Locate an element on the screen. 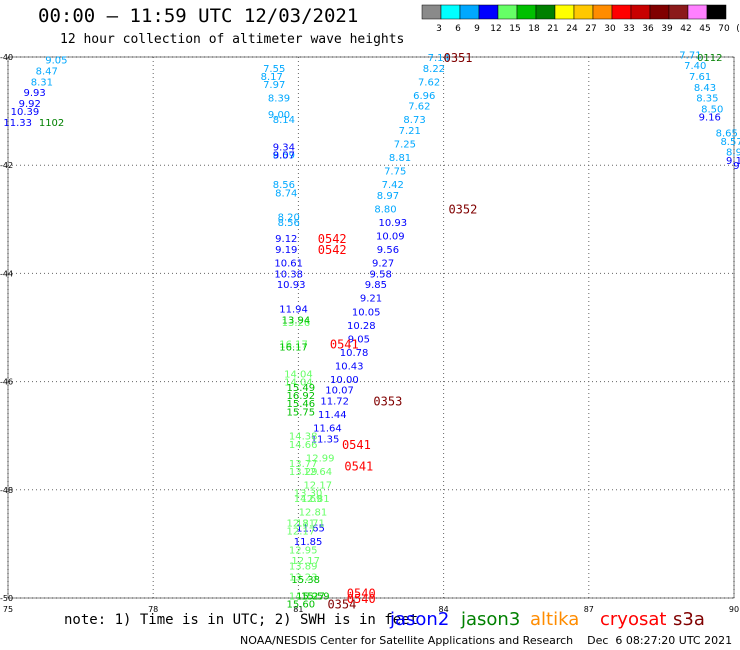 Image resolution: width=740 pixels, height=650 pixels. wave-height-point: 9.92 is located at coordinates (30, 104).